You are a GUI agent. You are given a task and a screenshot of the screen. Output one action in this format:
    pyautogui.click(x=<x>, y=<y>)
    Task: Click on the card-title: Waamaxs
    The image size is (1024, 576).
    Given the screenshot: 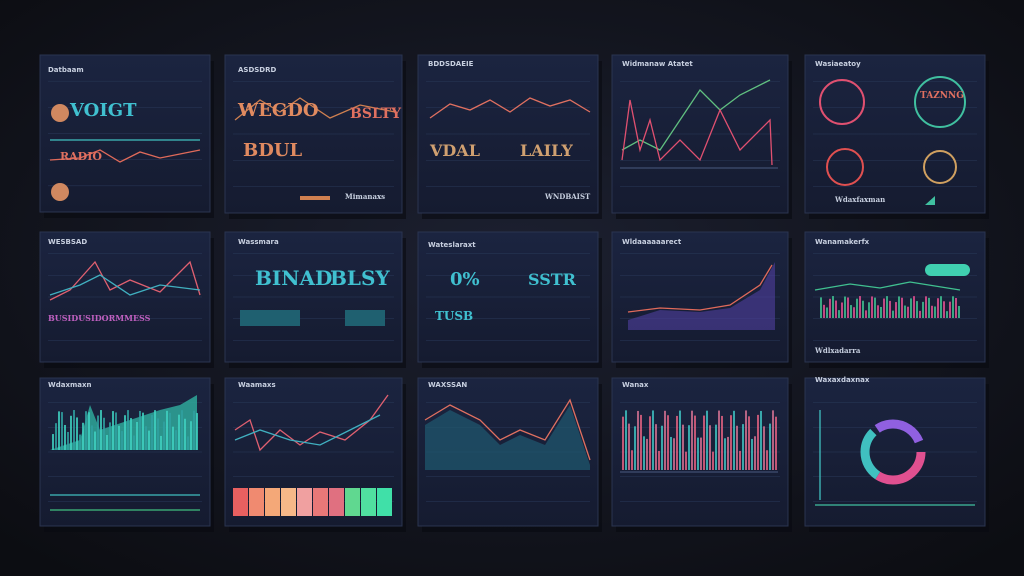 What is the action you would take?
    pyautogui.click(x=257, y=385)
    